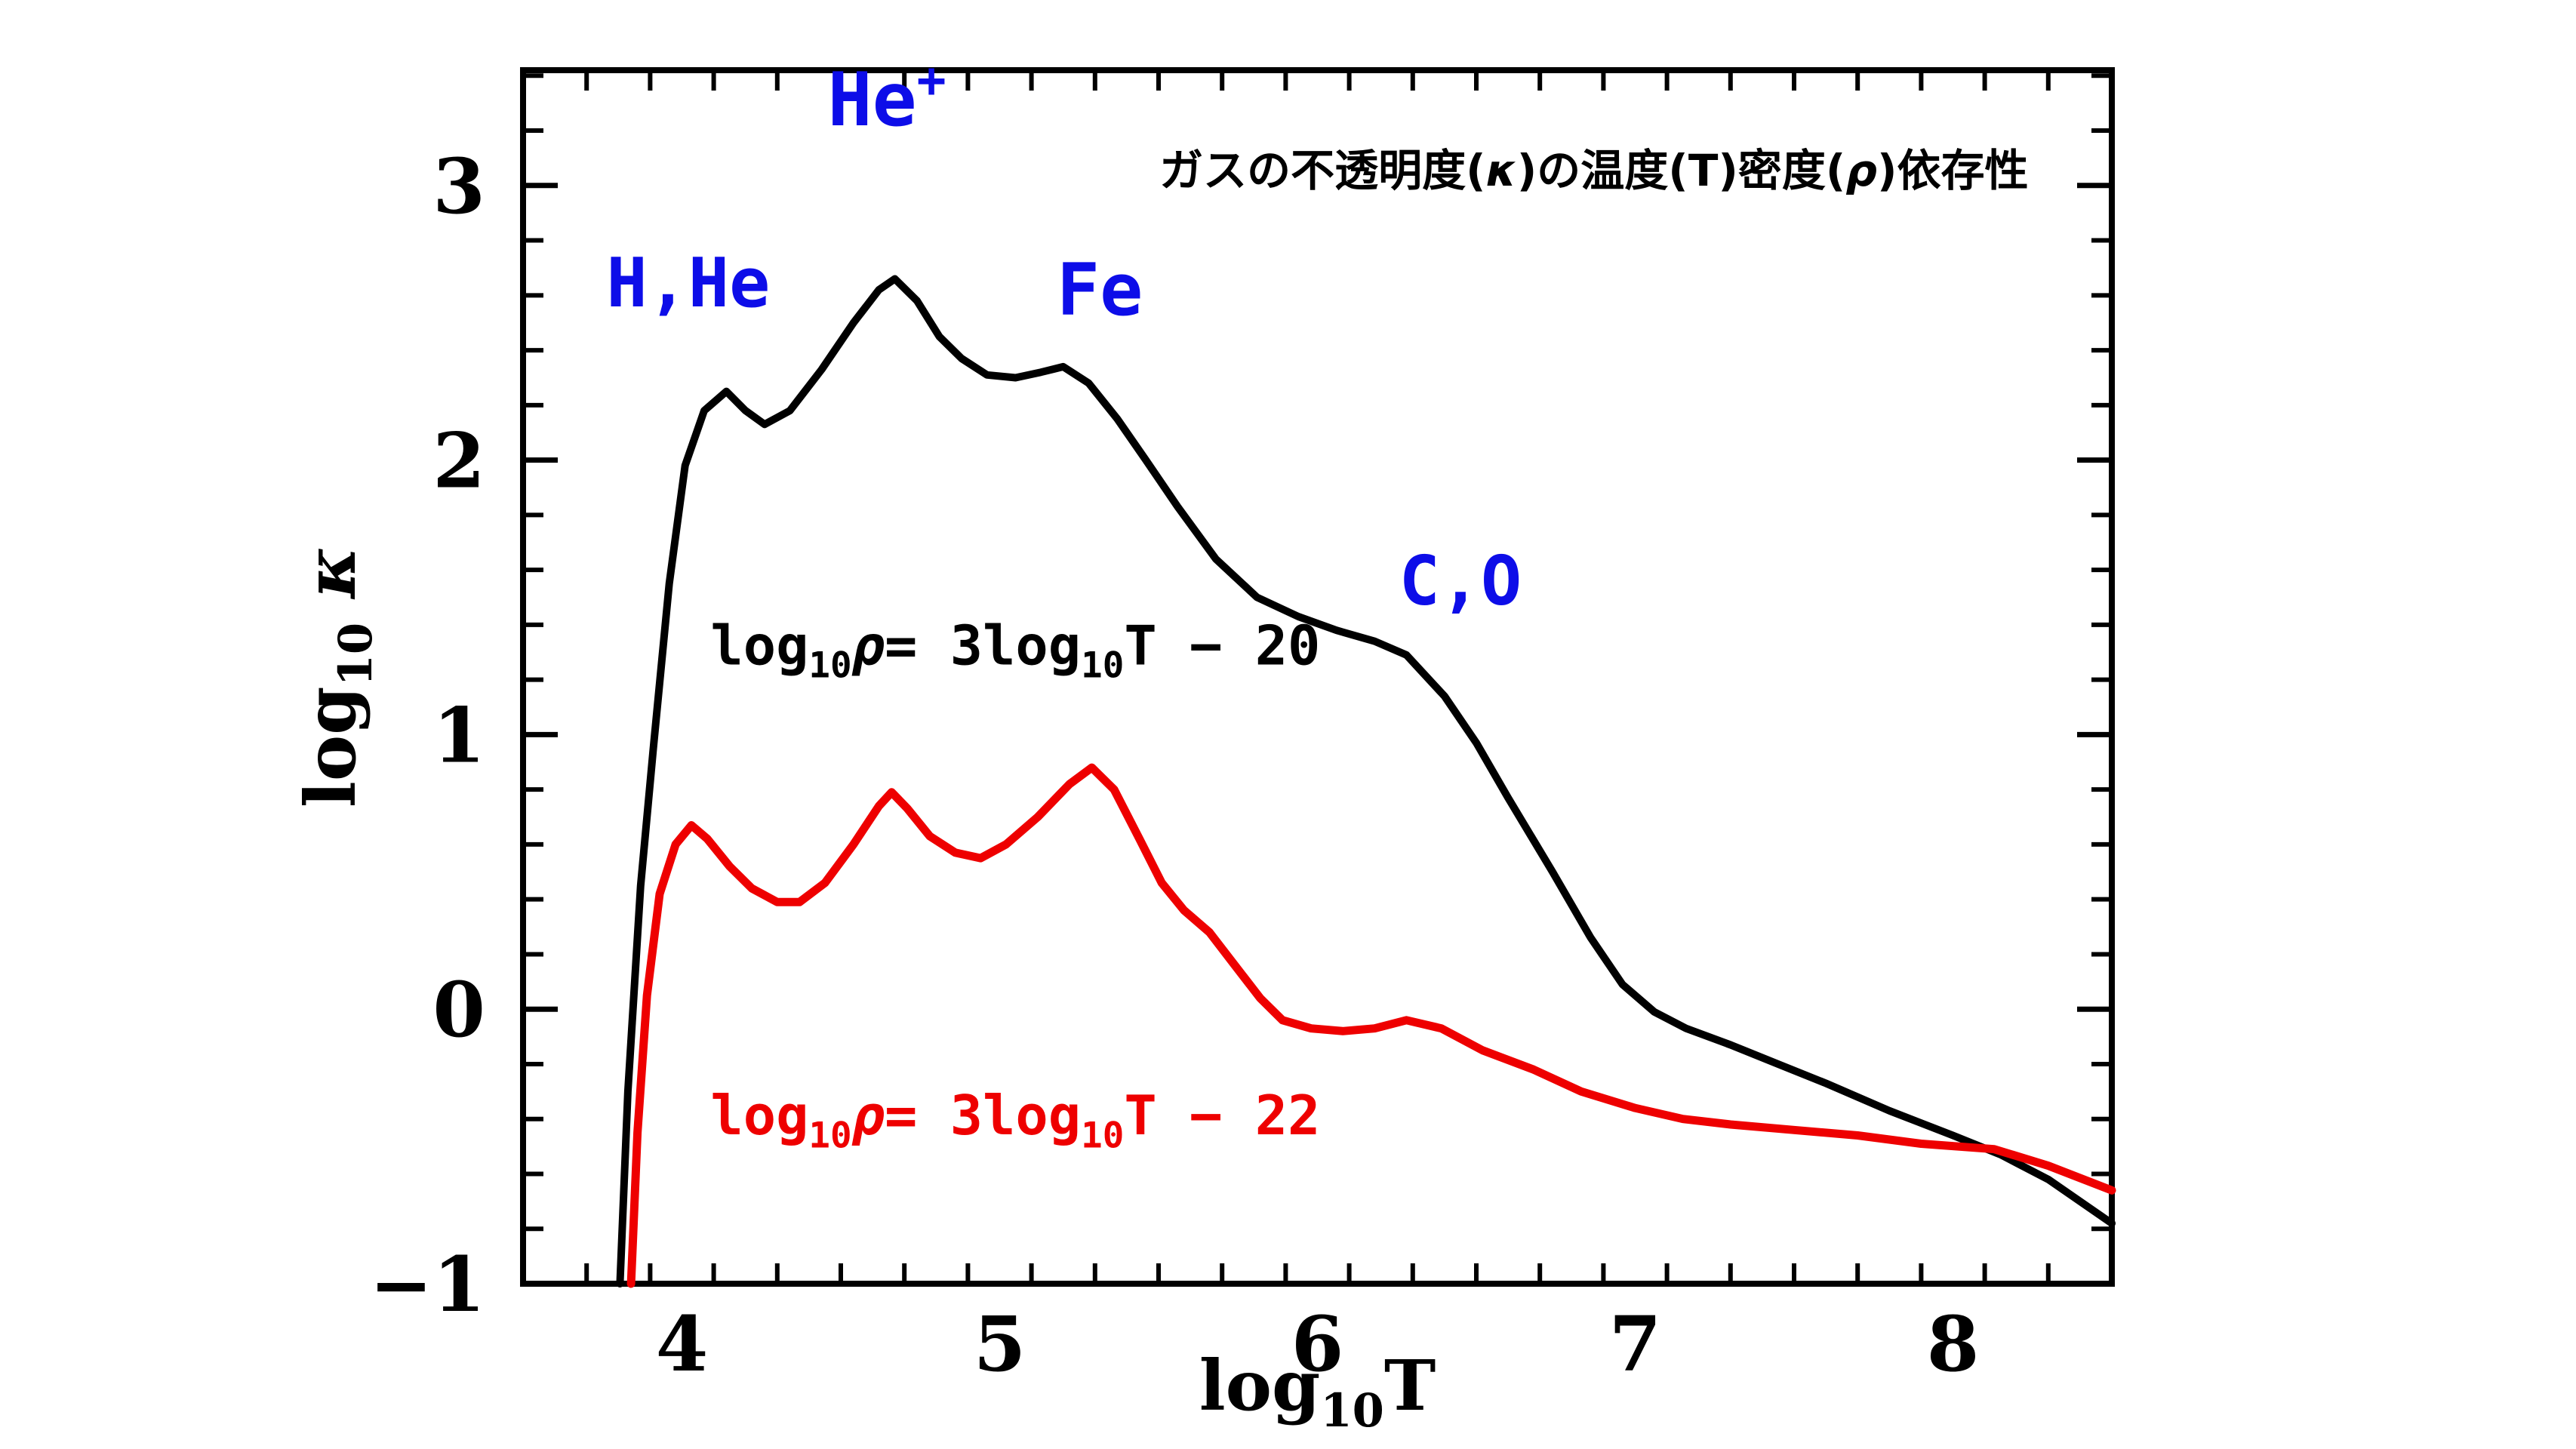 Image resolution: width=2576 pixels, height=1449 pixels. I want to click on x-axis-label: log10T, so click(1317, 1391).